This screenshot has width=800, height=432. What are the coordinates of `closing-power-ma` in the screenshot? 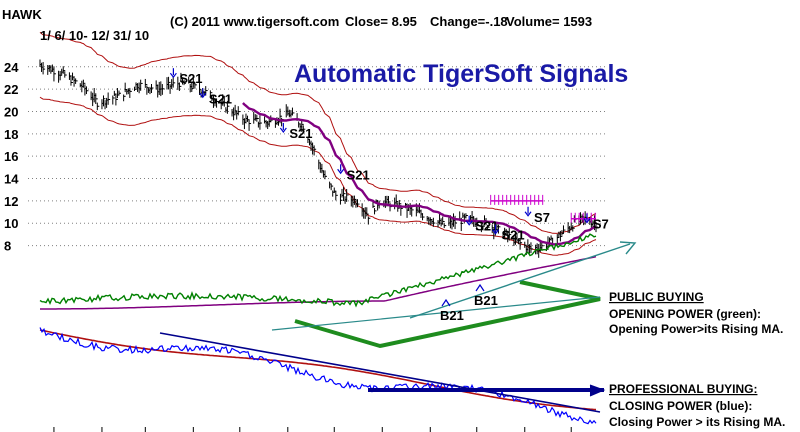 It's located at (318, 370).